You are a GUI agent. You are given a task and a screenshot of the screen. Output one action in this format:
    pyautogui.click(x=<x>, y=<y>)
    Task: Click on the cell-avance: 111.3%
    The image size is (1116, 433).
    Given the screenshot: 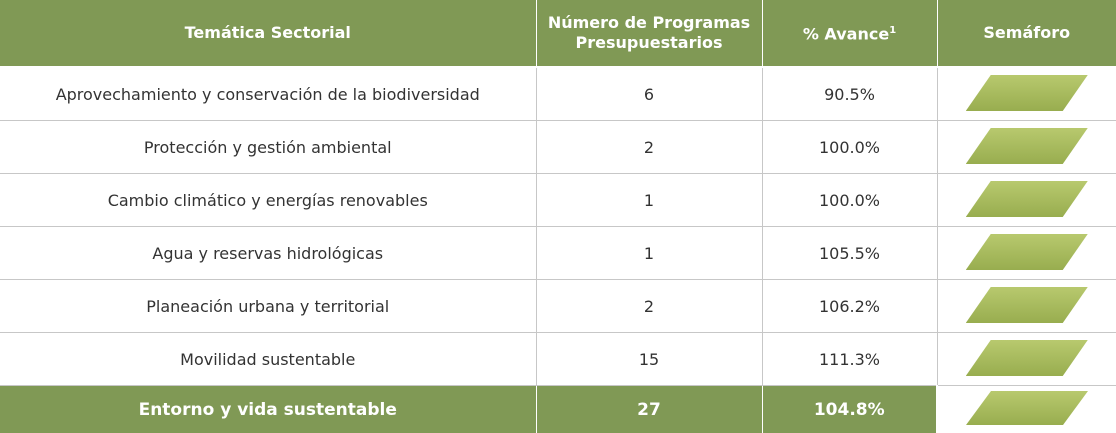 What is the action you would take?
    pyautogui.click(x=849, y=359)
    